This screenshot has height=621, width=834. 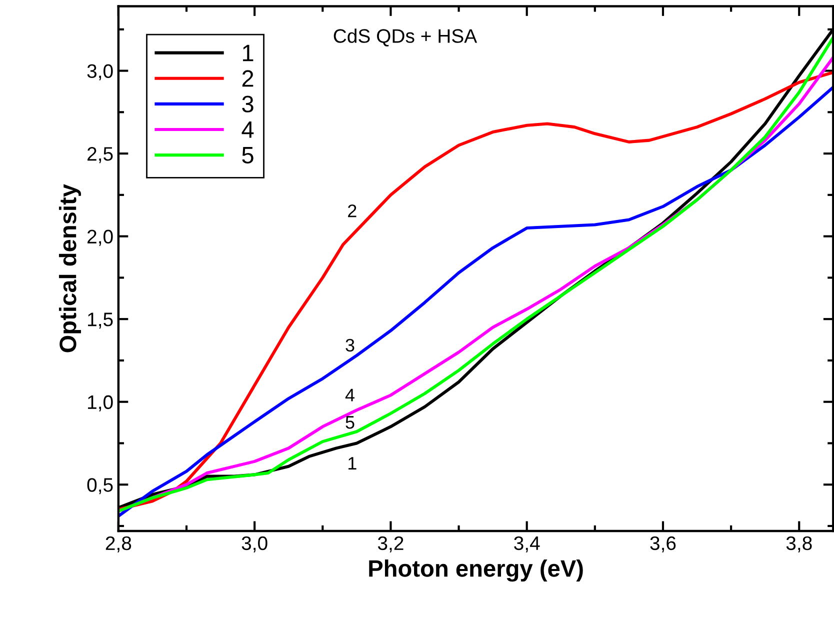 I want to click on x-tick-label: 3,8, so click(x=799, y=544).